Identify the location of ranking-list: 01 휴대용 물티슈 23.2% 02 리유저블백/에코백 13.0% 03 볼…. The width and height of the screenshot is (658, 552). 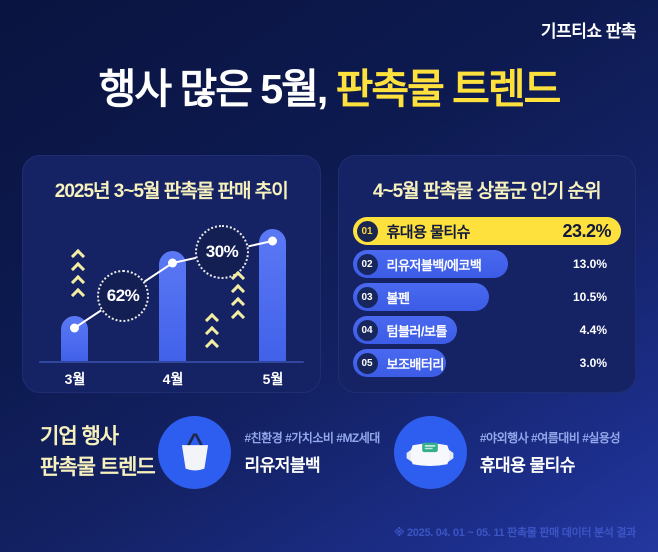
(487, 297).